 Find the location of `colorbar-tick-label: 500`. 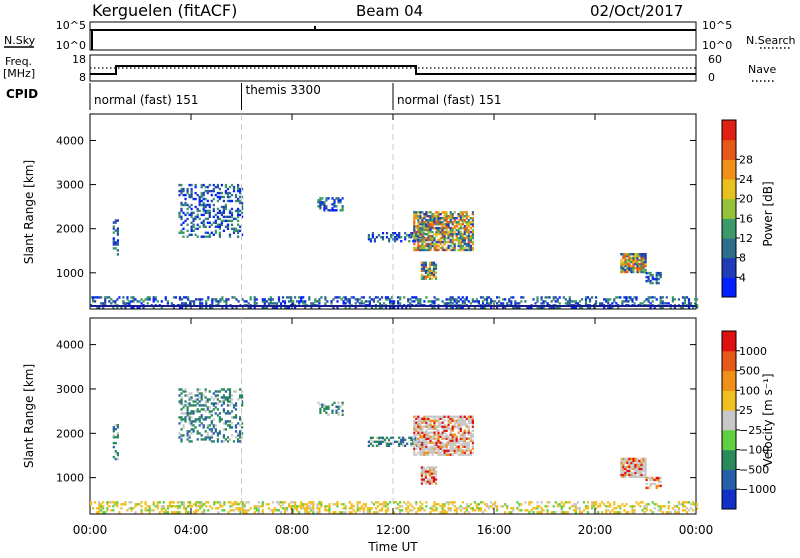

colorbar-tick-label: 500 is located at coordinates (749, 371).